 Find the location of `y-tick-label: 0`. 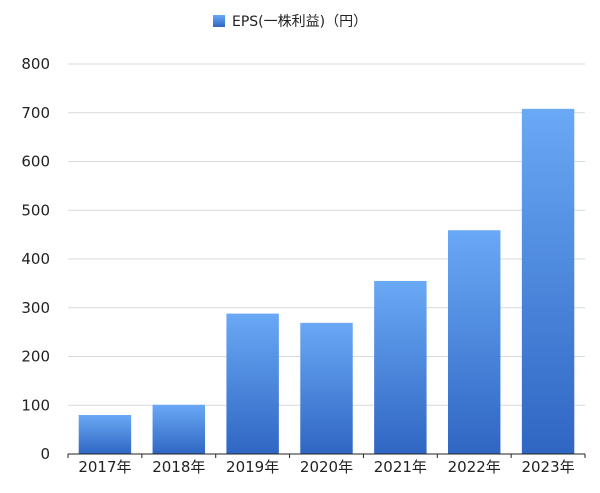

y-tick-label: 0 is located at coordinates (45, 454).